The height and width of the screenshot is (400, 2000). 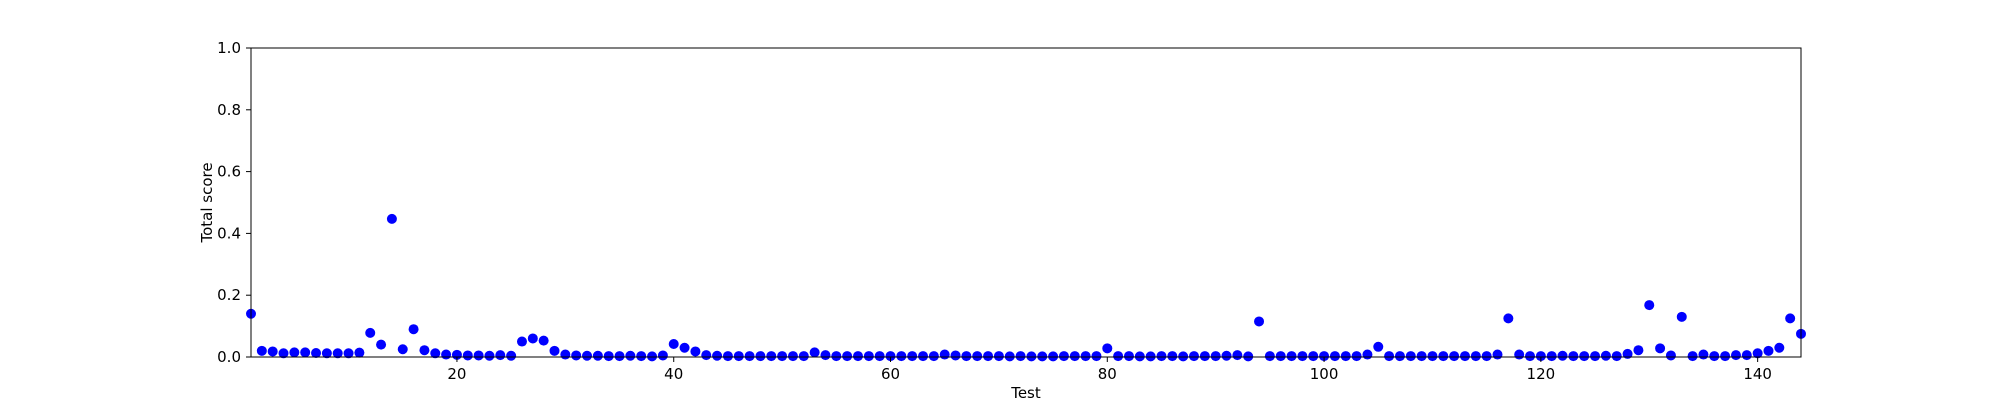 What do you see at coordinates (207, 202) in the screenshot?
I see `y-axis-label: Total score` at bounding box center [207, 202].